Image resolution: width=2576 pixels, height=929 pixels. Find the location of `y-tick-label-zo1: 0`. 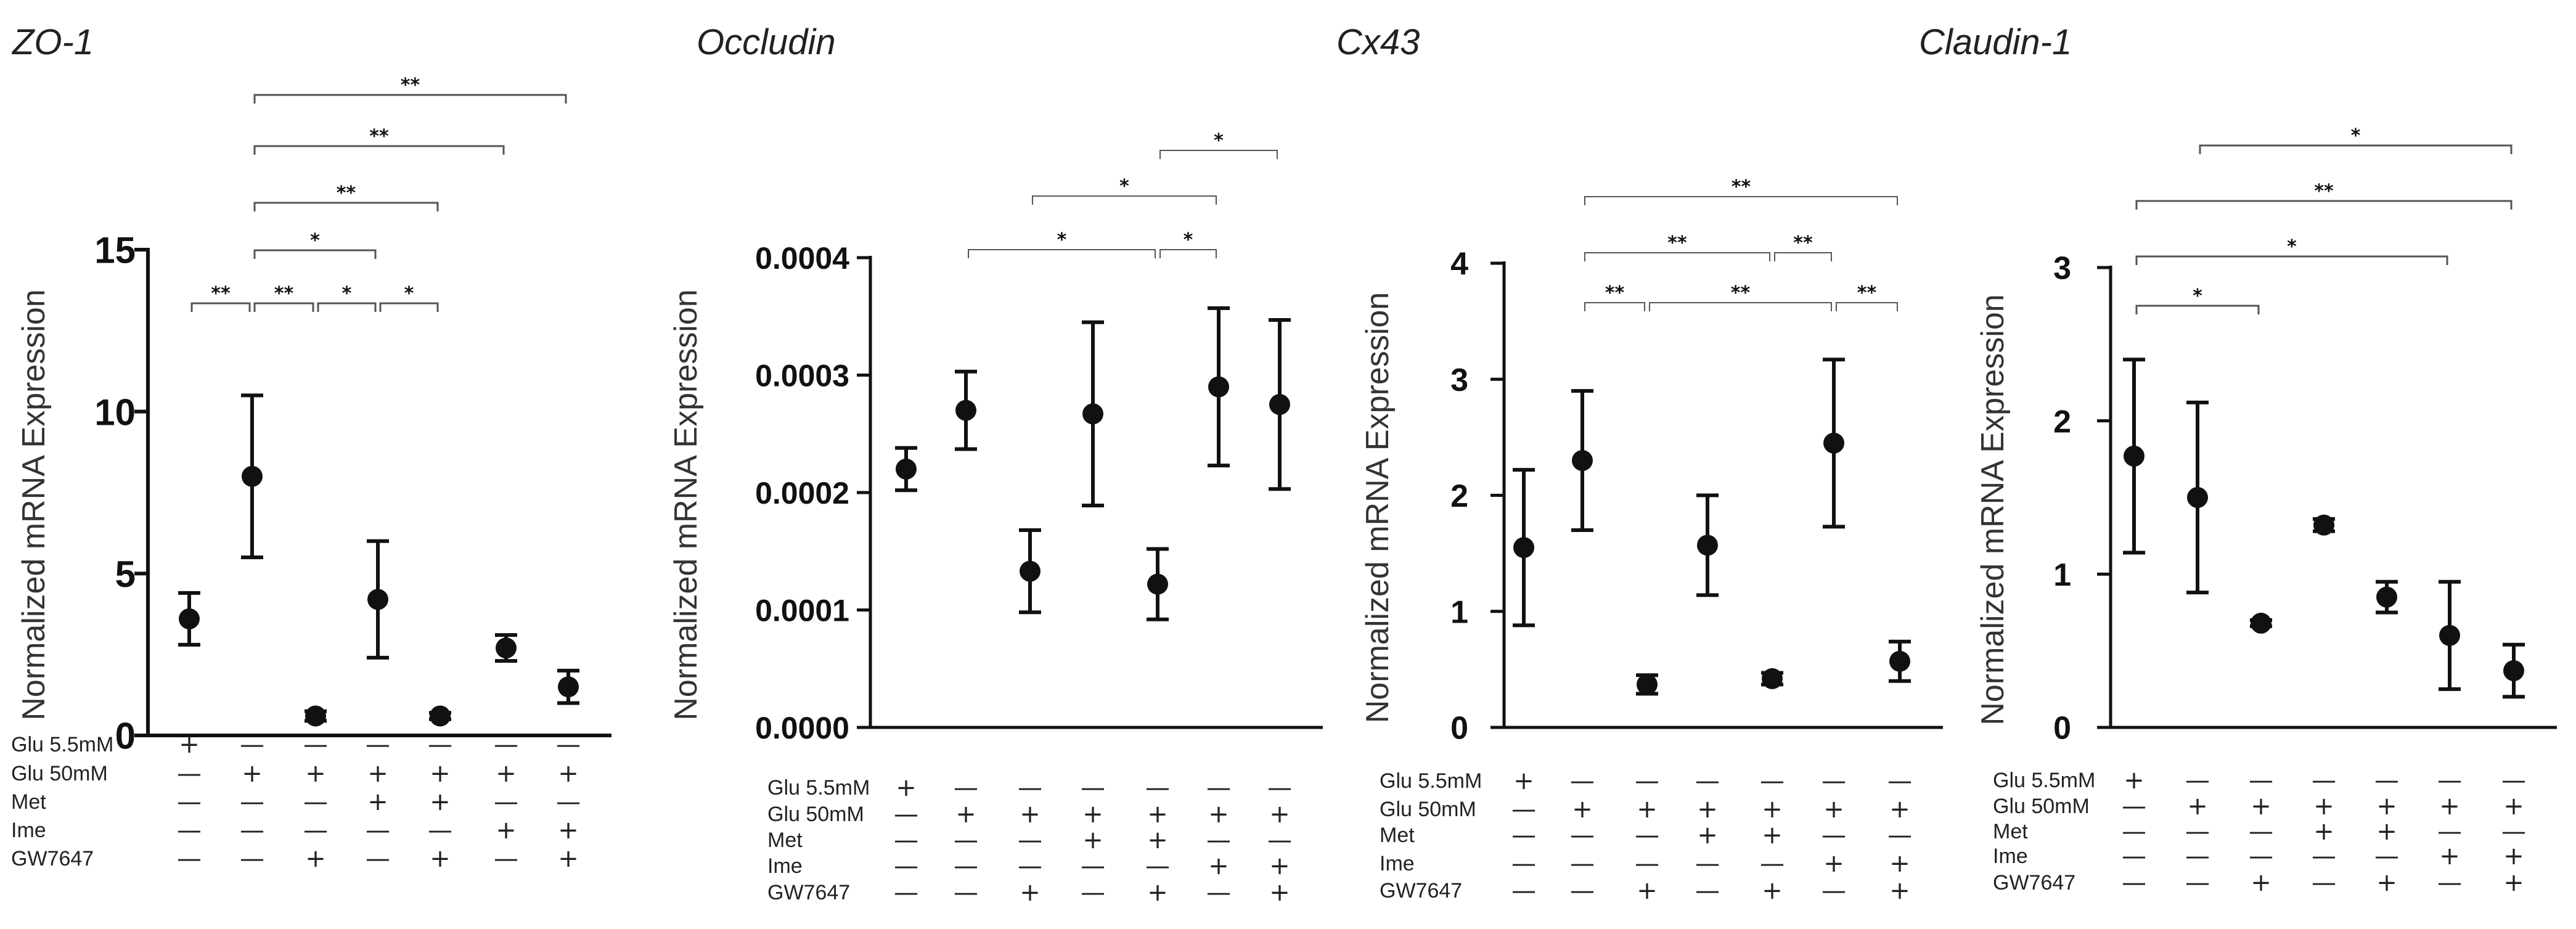

y-tick-label-zo1: 0 is located at coordinates (125, 736).